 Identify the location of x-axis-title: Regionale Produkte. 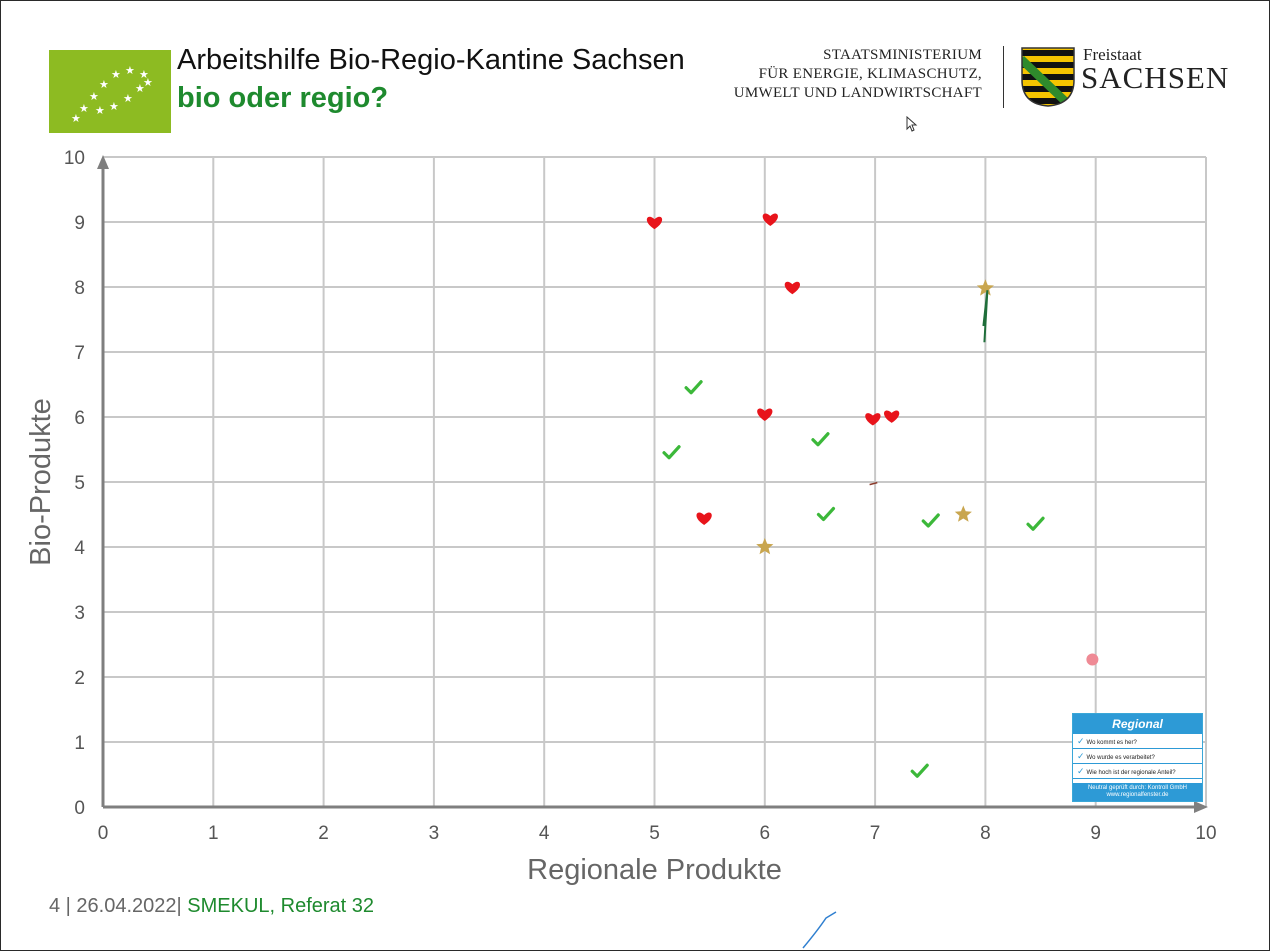
(654, 870).